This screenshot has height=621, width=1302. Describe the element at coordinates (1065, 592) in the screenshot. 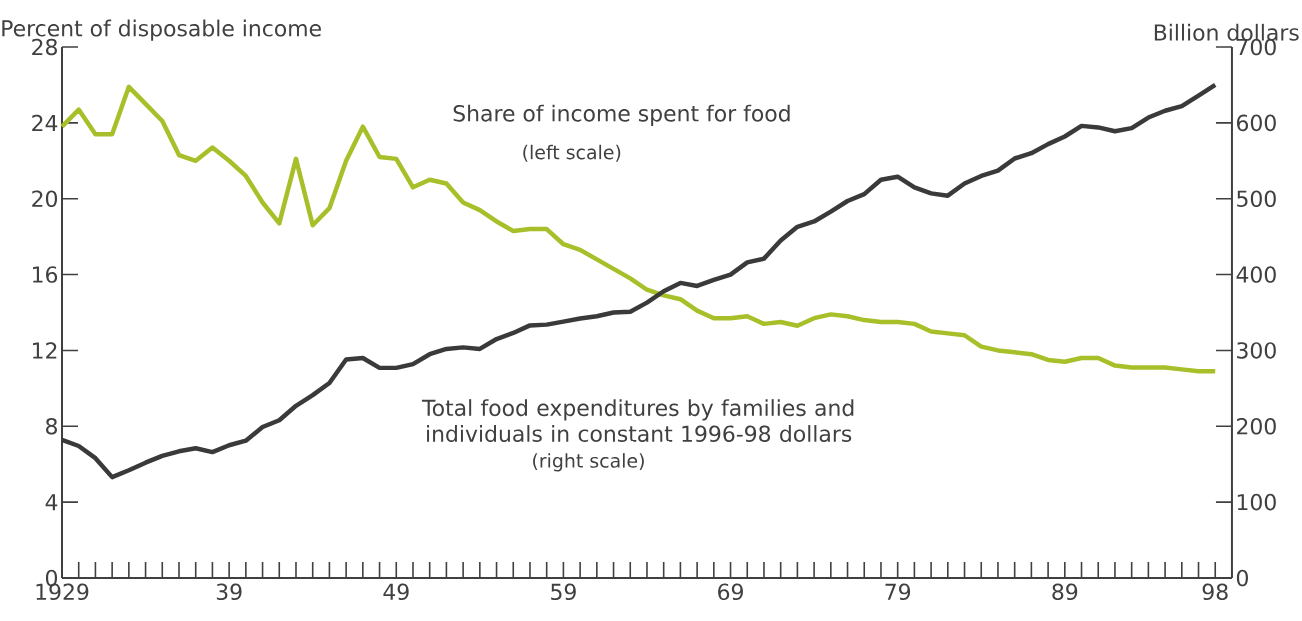

I see `x-tick-label: 89` at that location.